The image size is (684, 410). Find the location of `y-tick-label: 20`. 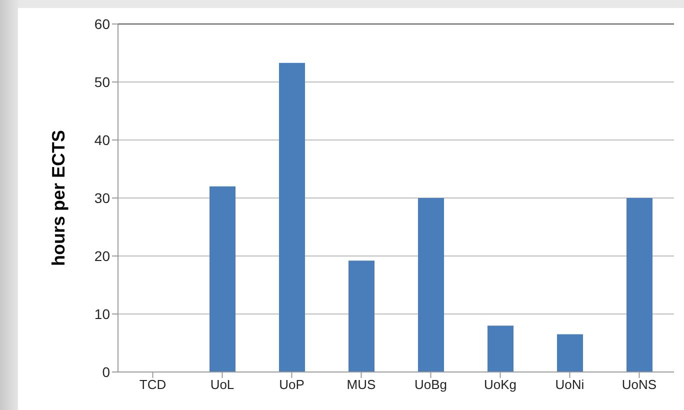

y-tick-label: 20 is located at coordinates (102, 256).